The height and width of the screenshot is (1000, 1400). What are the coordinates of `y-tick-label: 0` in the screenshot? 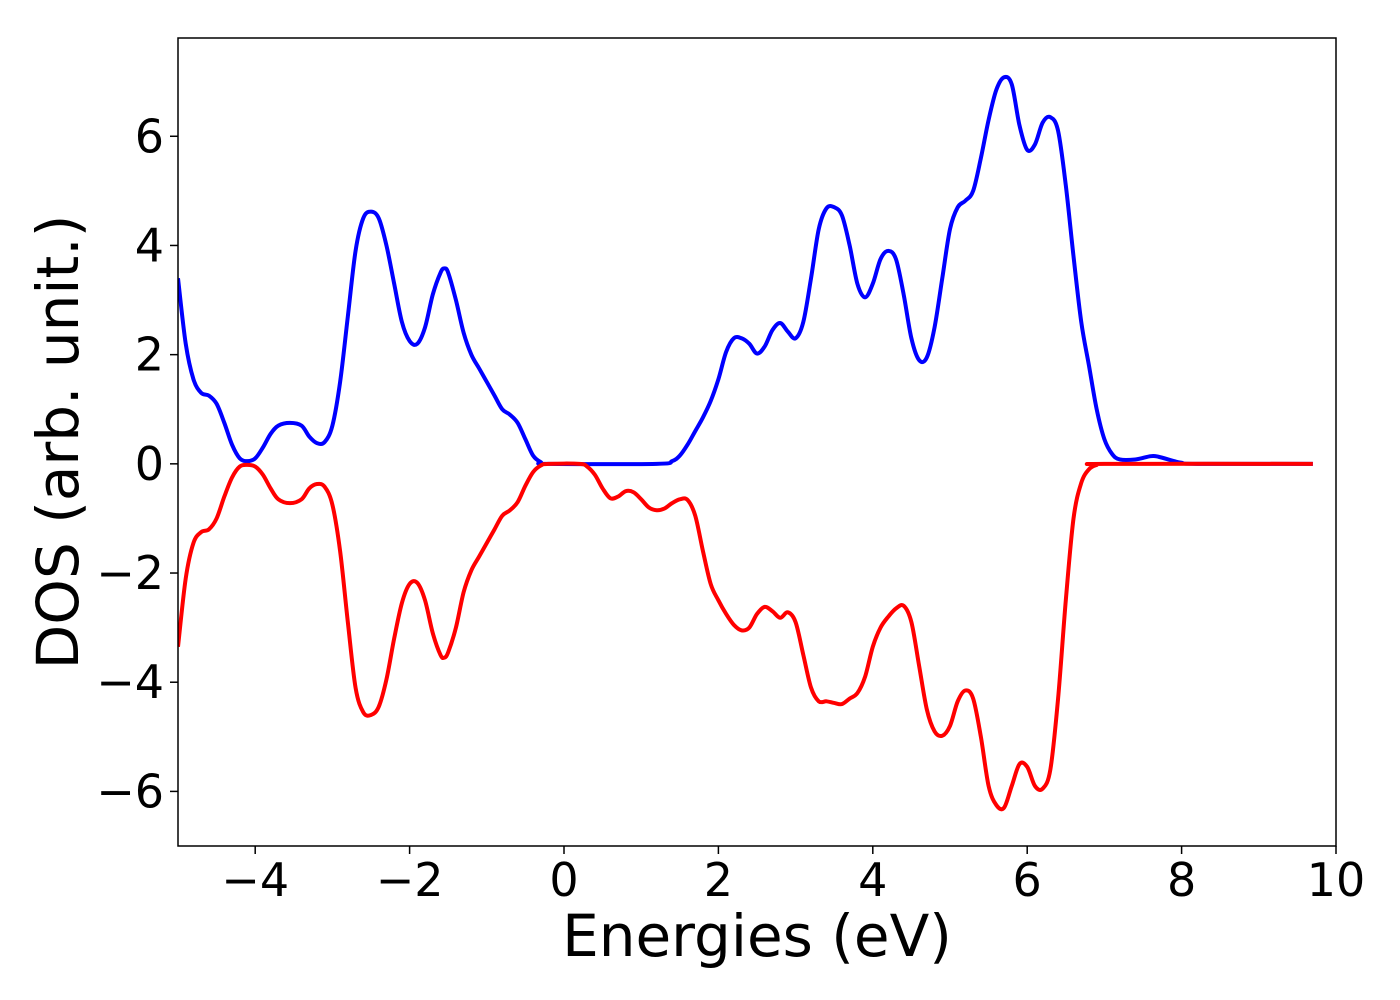 It's located at (149, 464).